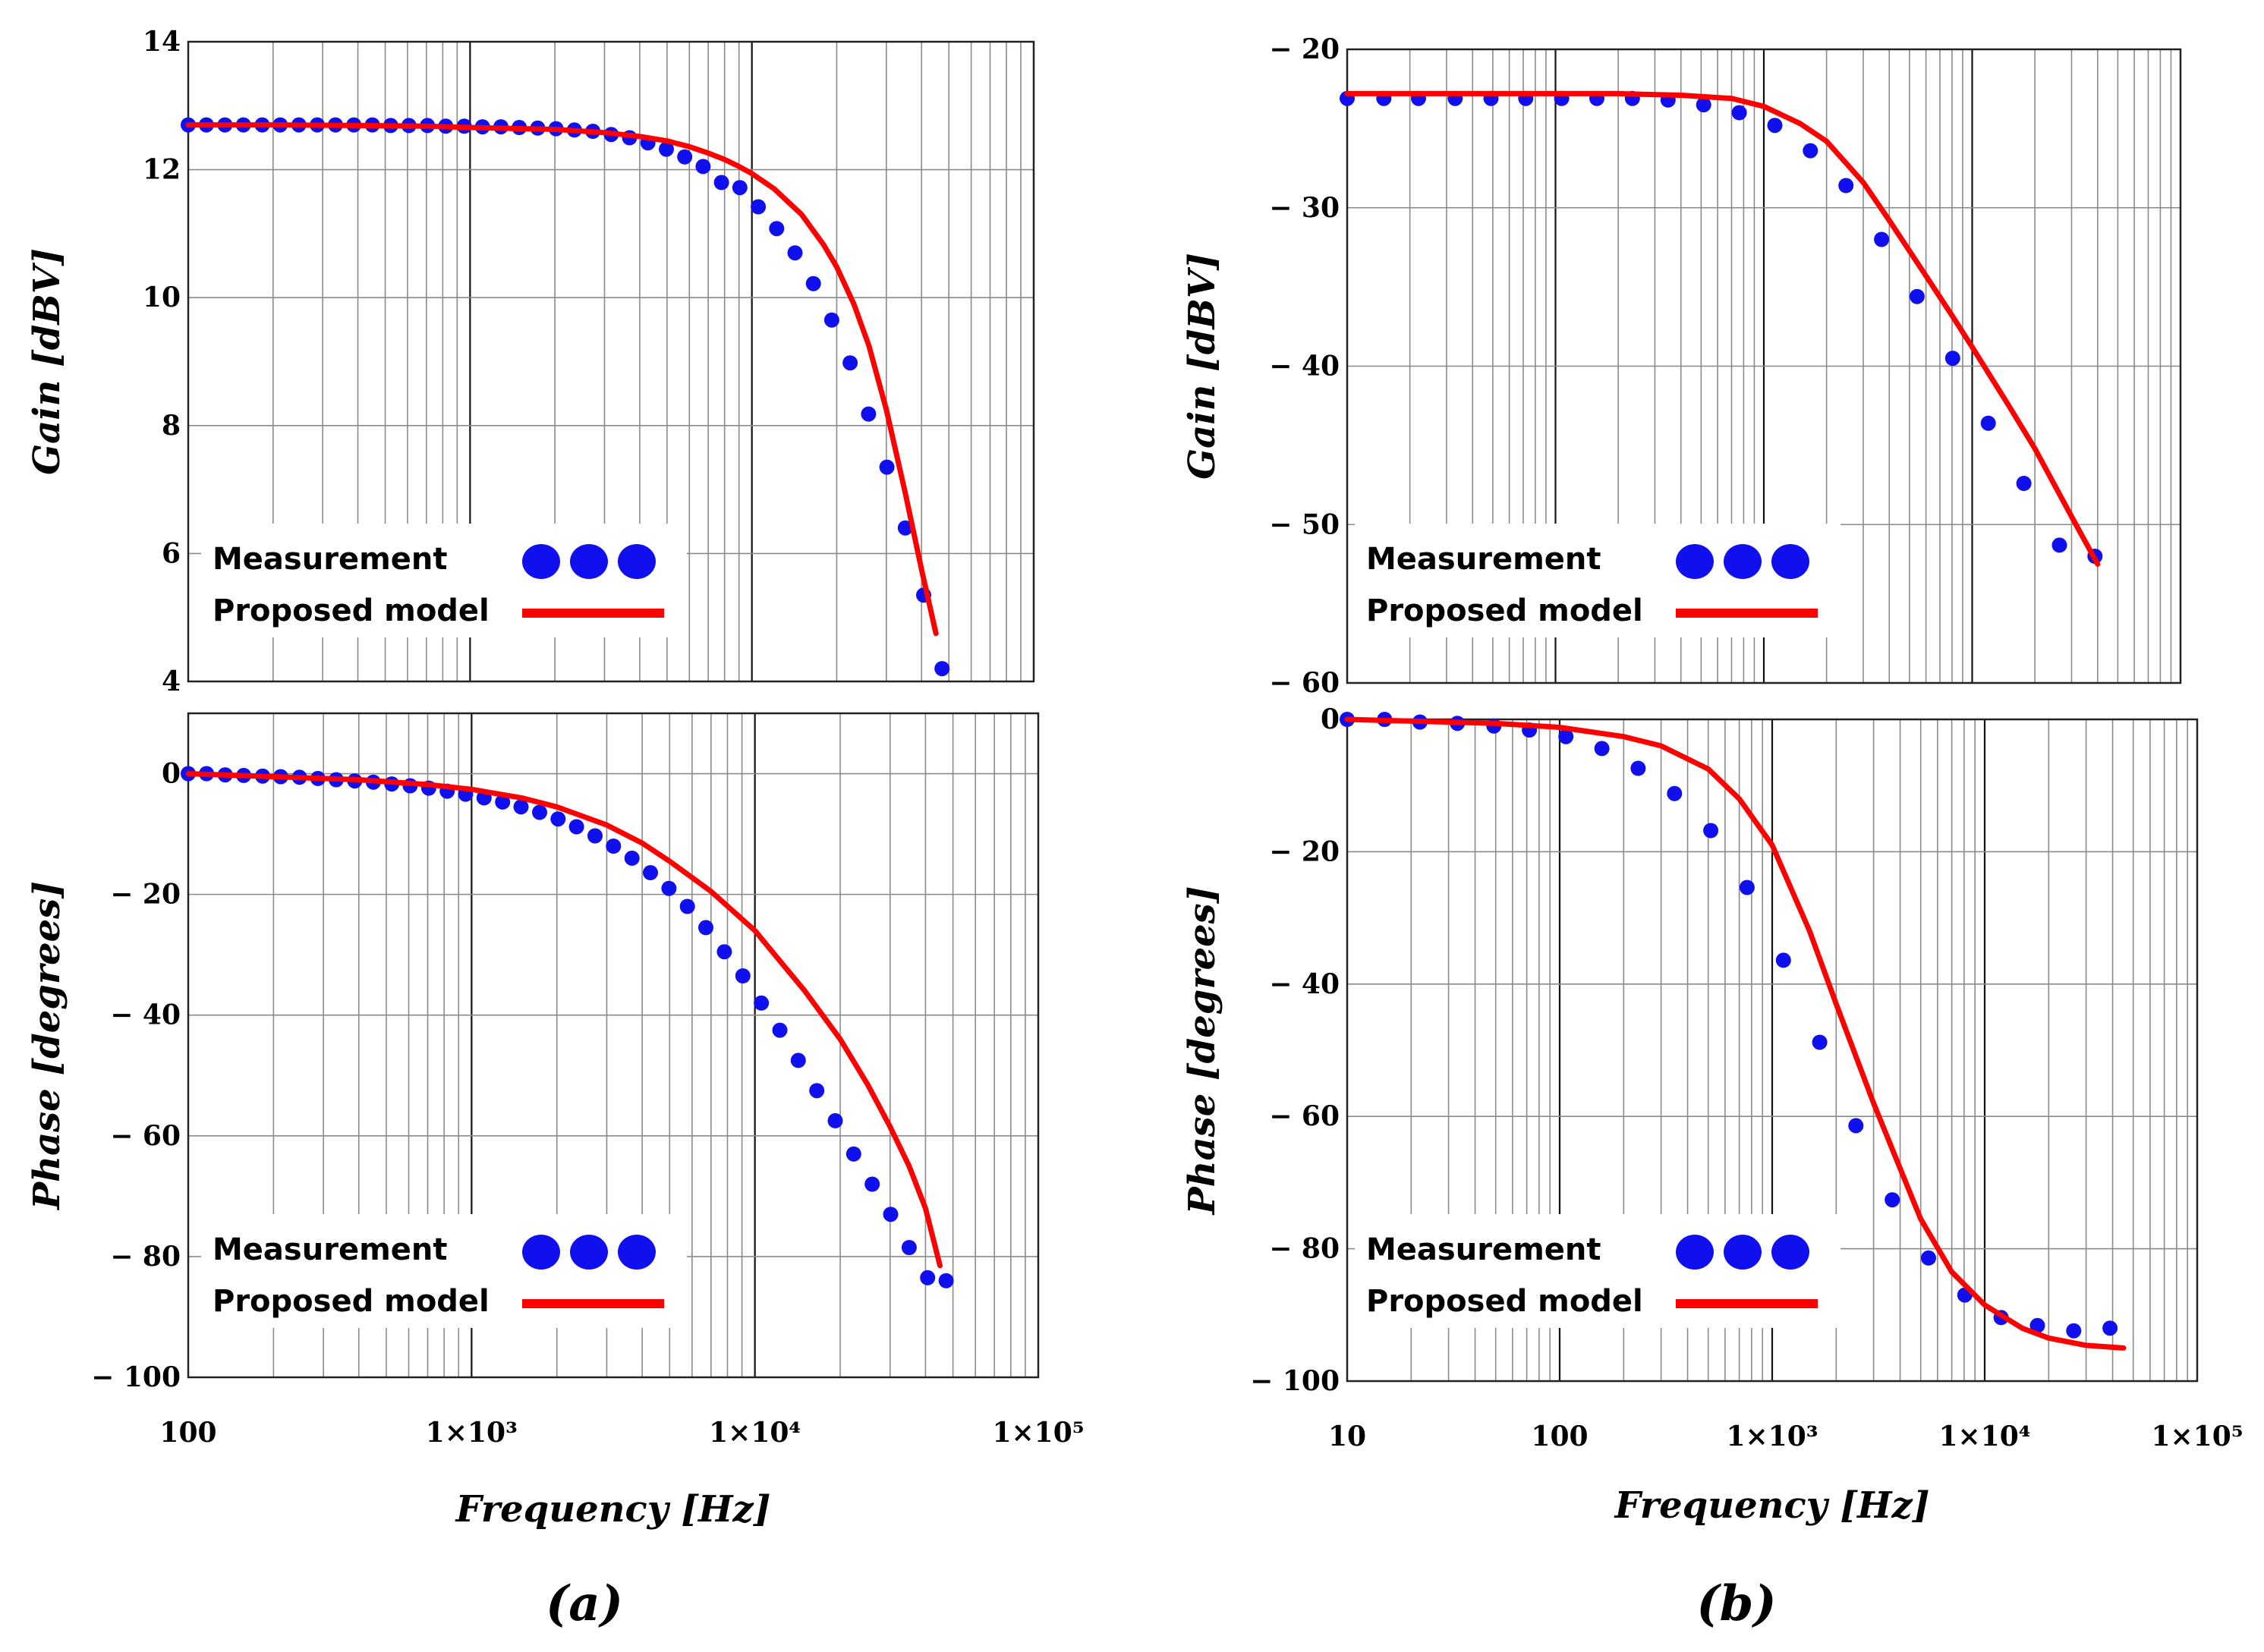  I want to click on x-tick-label: 10, so click(1347, 1436).